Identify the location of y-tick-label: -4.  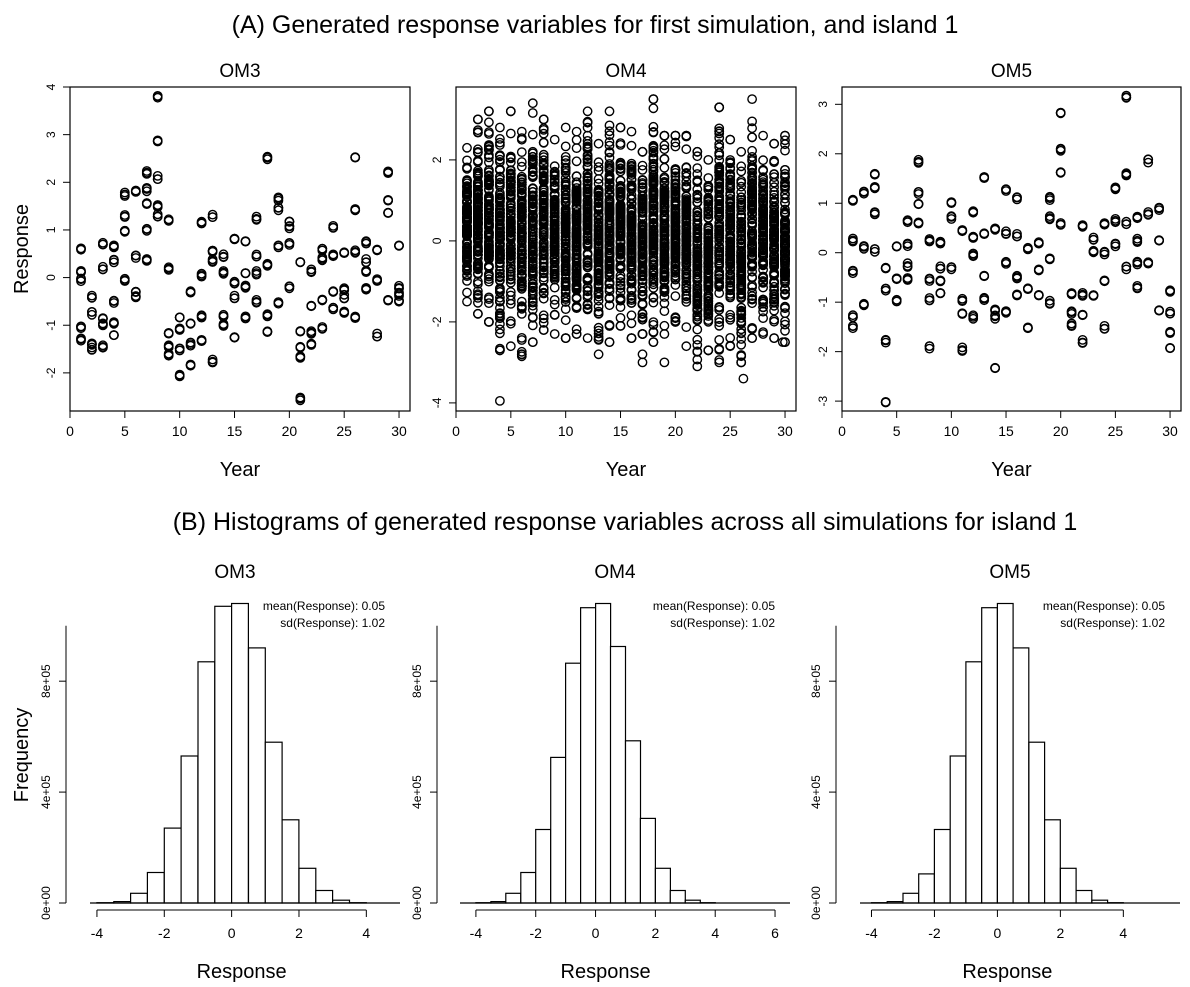
(437, 402).